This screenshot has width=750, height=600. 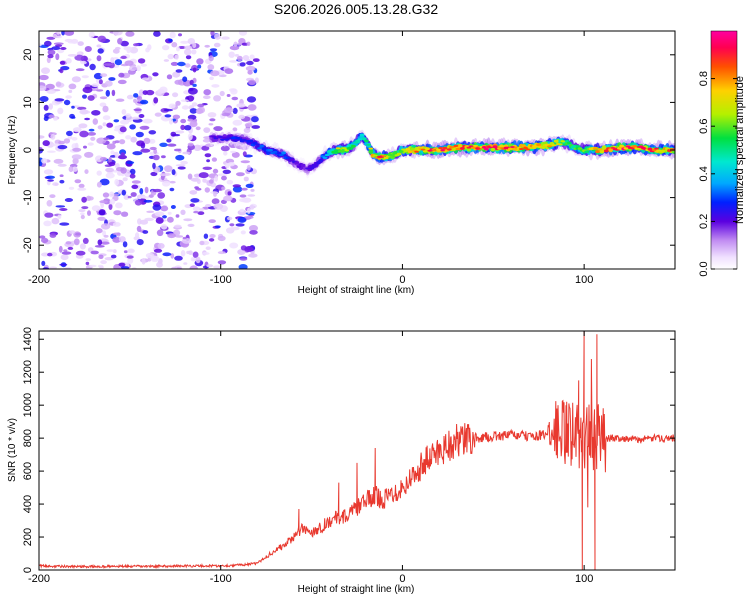 I want to click on colorbar-label: Normalized spectral amplitude, so click(x=740, y=150).